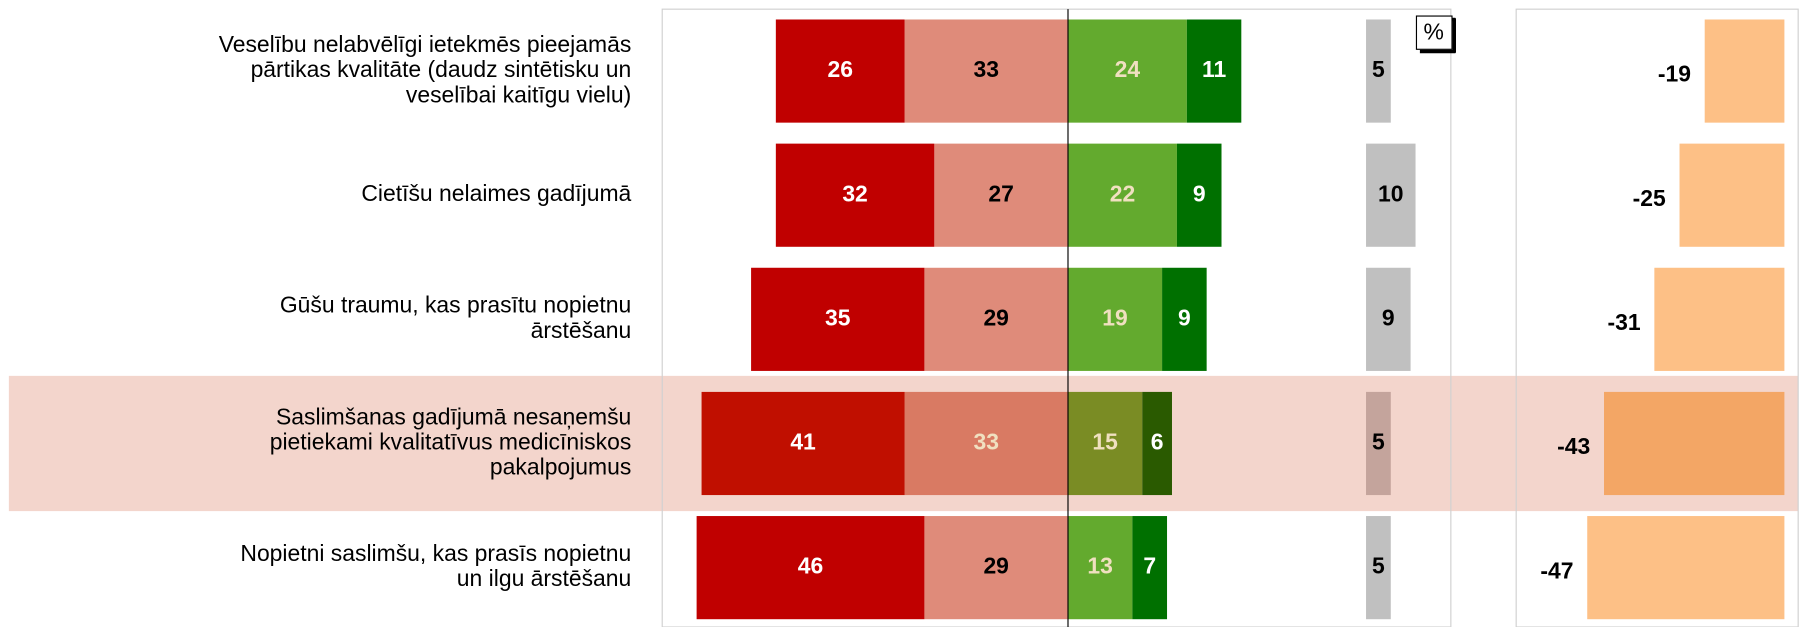 This screenshot has width=1799, height=627. I want to click on value-label: 11, so click(1214, 69).